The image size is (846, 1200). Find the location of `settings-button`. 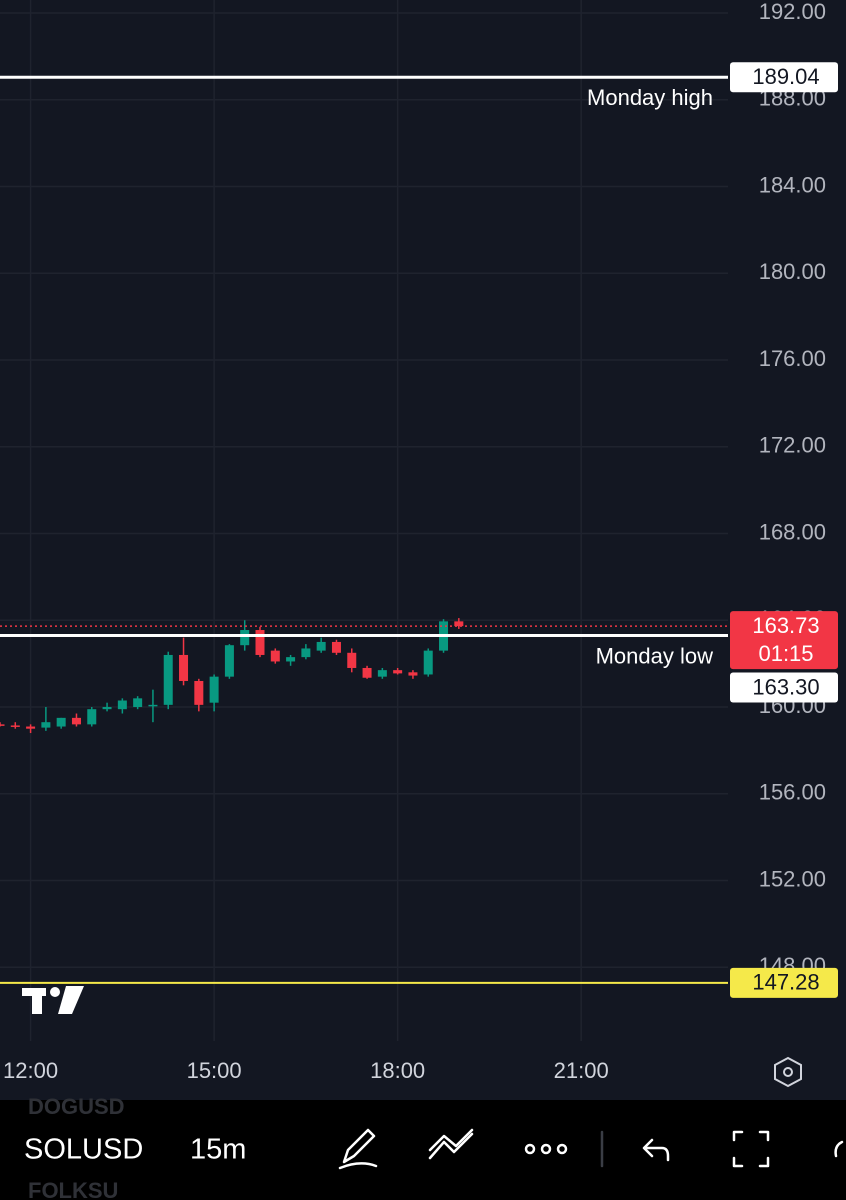

settings-button is located at coordinates (788, 1072).